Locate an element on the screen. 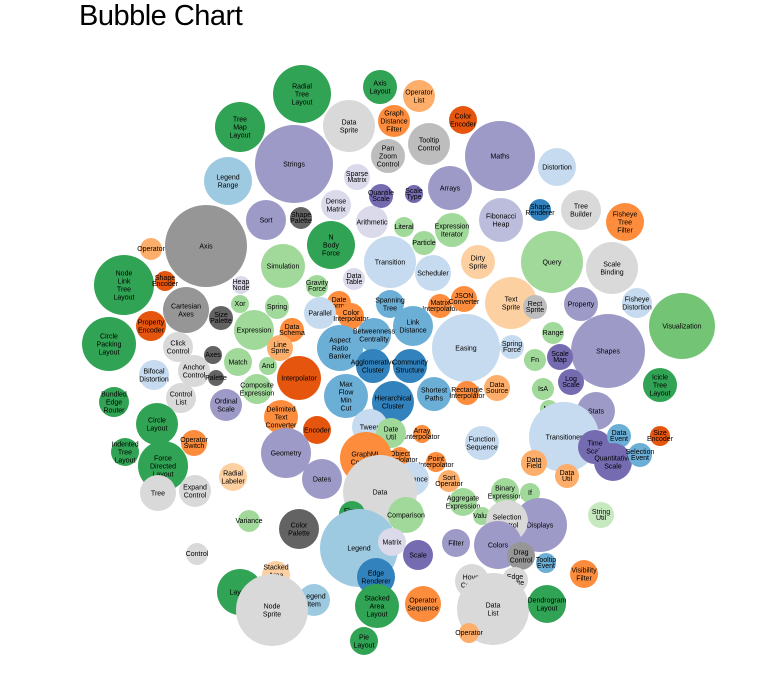 This screenshot has height=690, width=770. bubble-quantitative-scale: Quantitative Scale is located at coordinates (613, 462).